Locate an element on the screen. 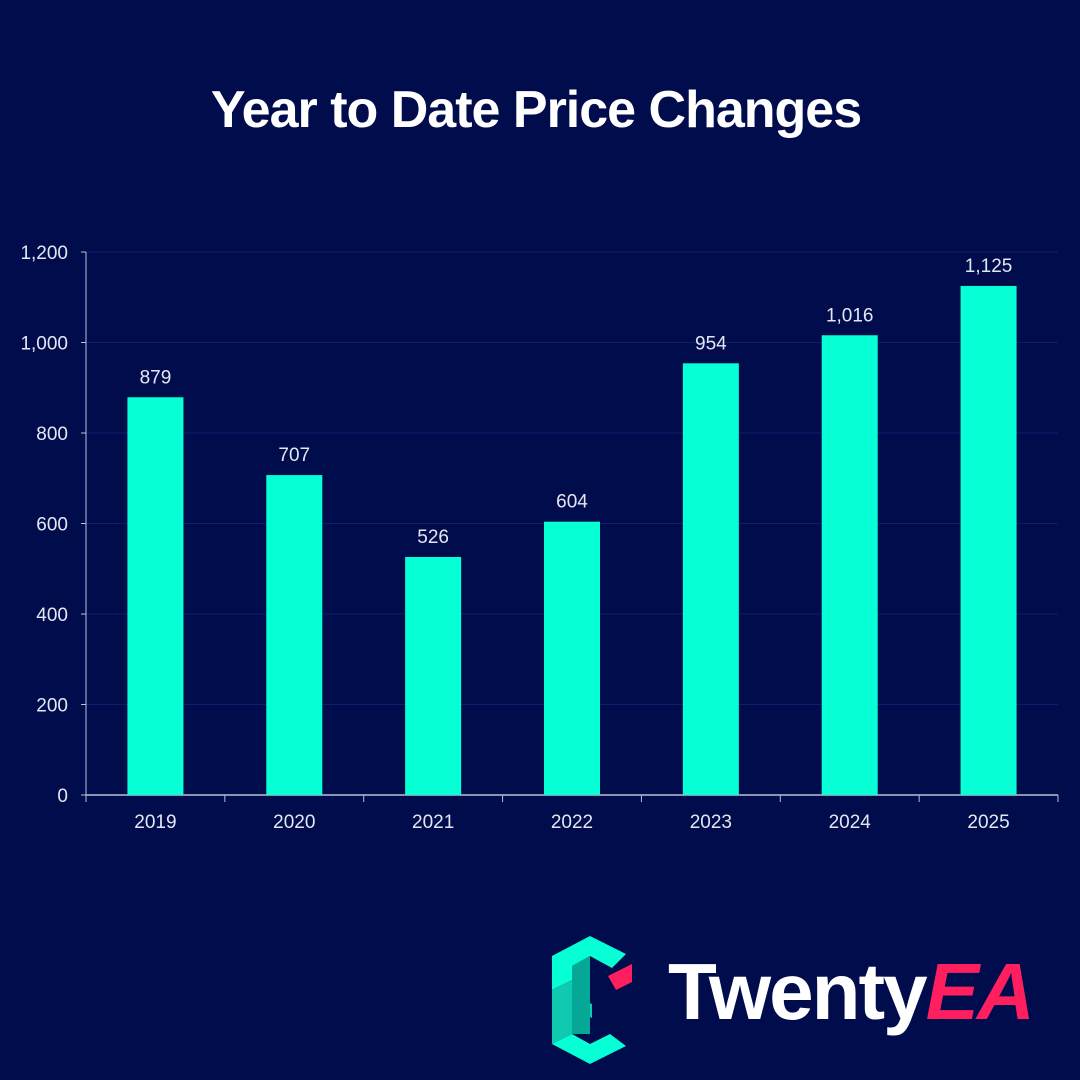 The width and height of the screenshot is (1080, 1080). brand-name-ea: EA is located at coordinates (980, 991).